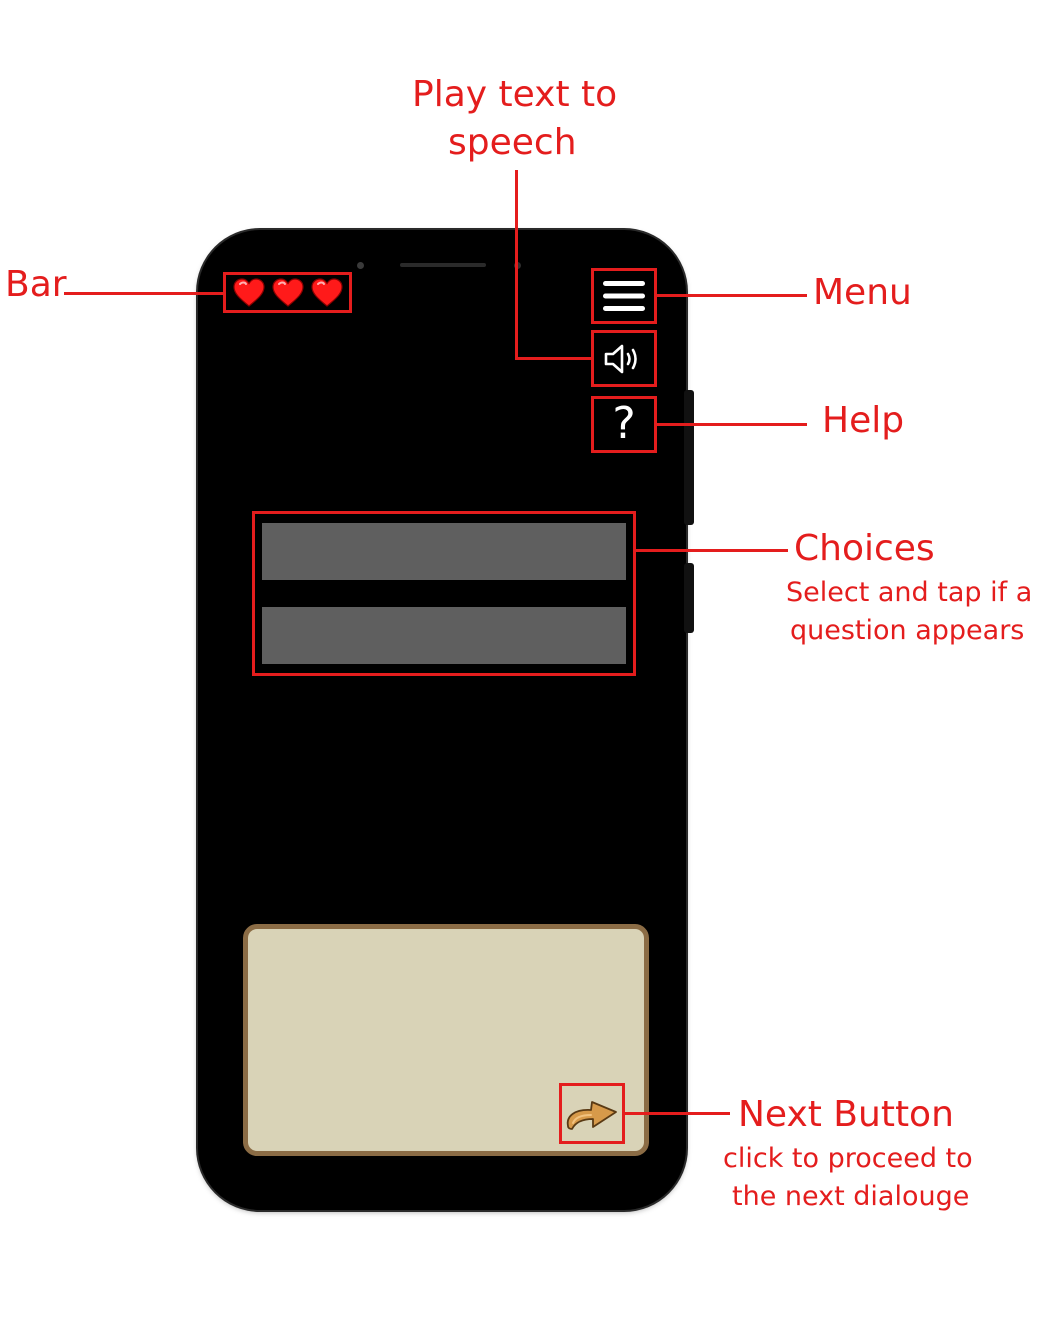  Describe the element at coordinates (143, 293) in the screenshot. I see `bar-leader-line` at that location.